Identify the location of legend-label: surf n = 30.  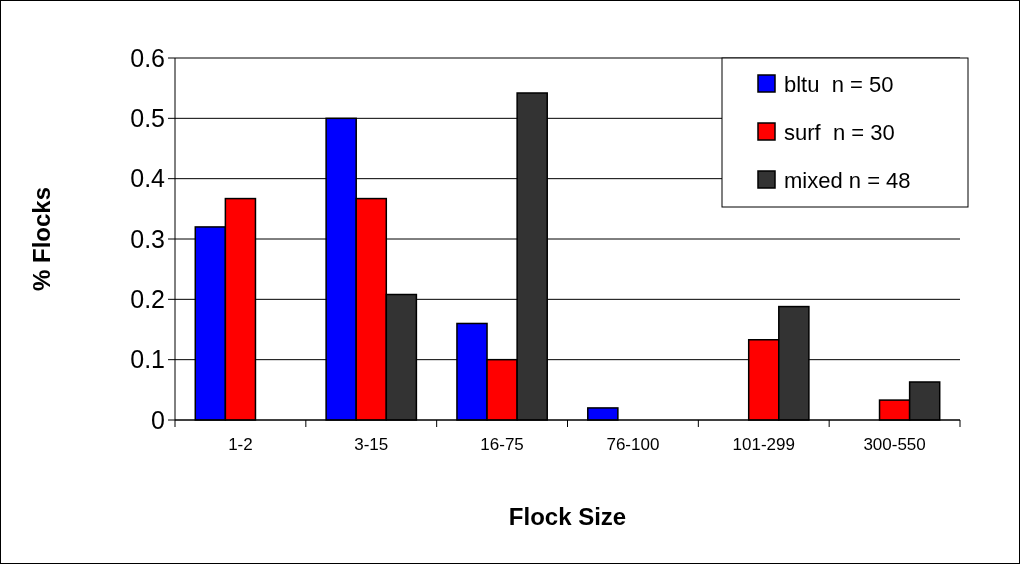
(839, 132).